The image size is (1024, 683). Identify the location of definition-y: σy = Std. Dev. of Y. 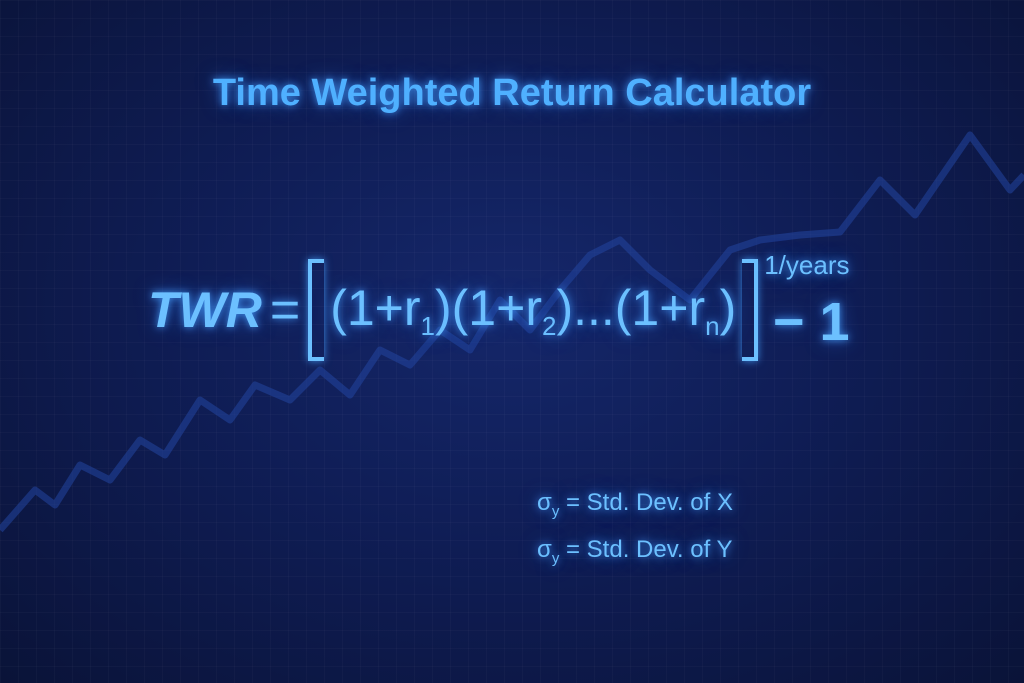
(635, 554).